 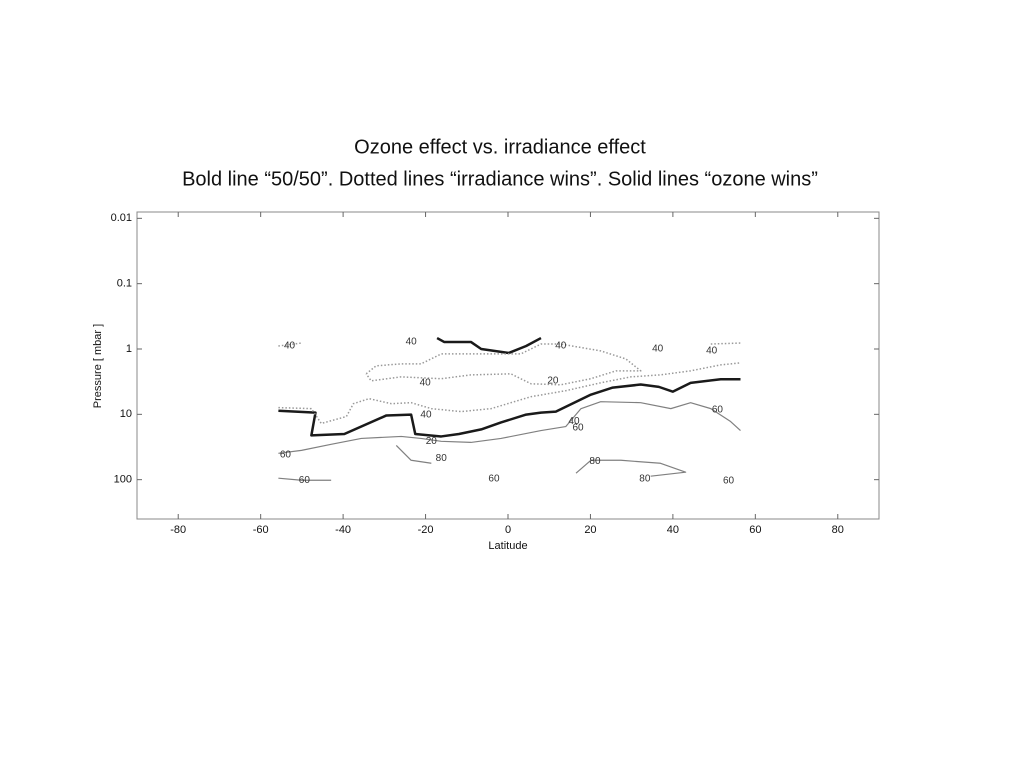 What do you see at coordinates (673, 530) in the screenshot?
I see `x-tick-label: 40` at bounding box center [673, 530].